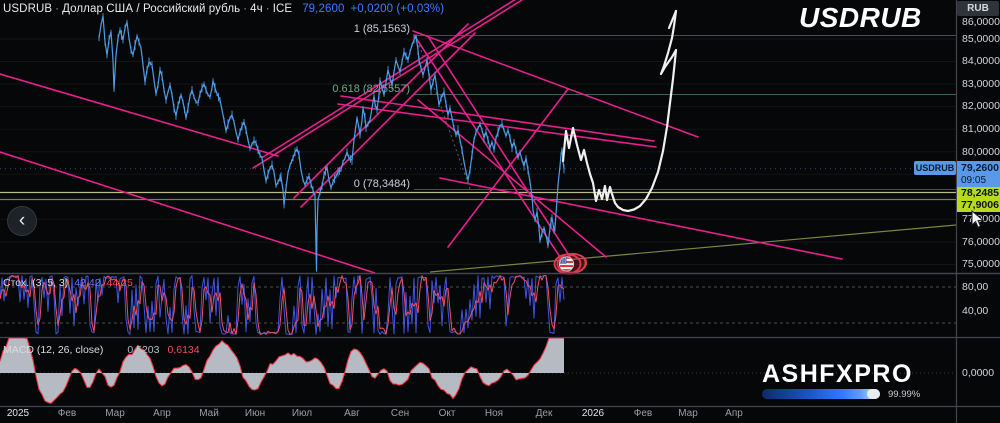 The image size is (1000, 423). Describe the element at coordinates (981, 152) in the screenshot. I see `price-axis-label: 80,0000` at that location.